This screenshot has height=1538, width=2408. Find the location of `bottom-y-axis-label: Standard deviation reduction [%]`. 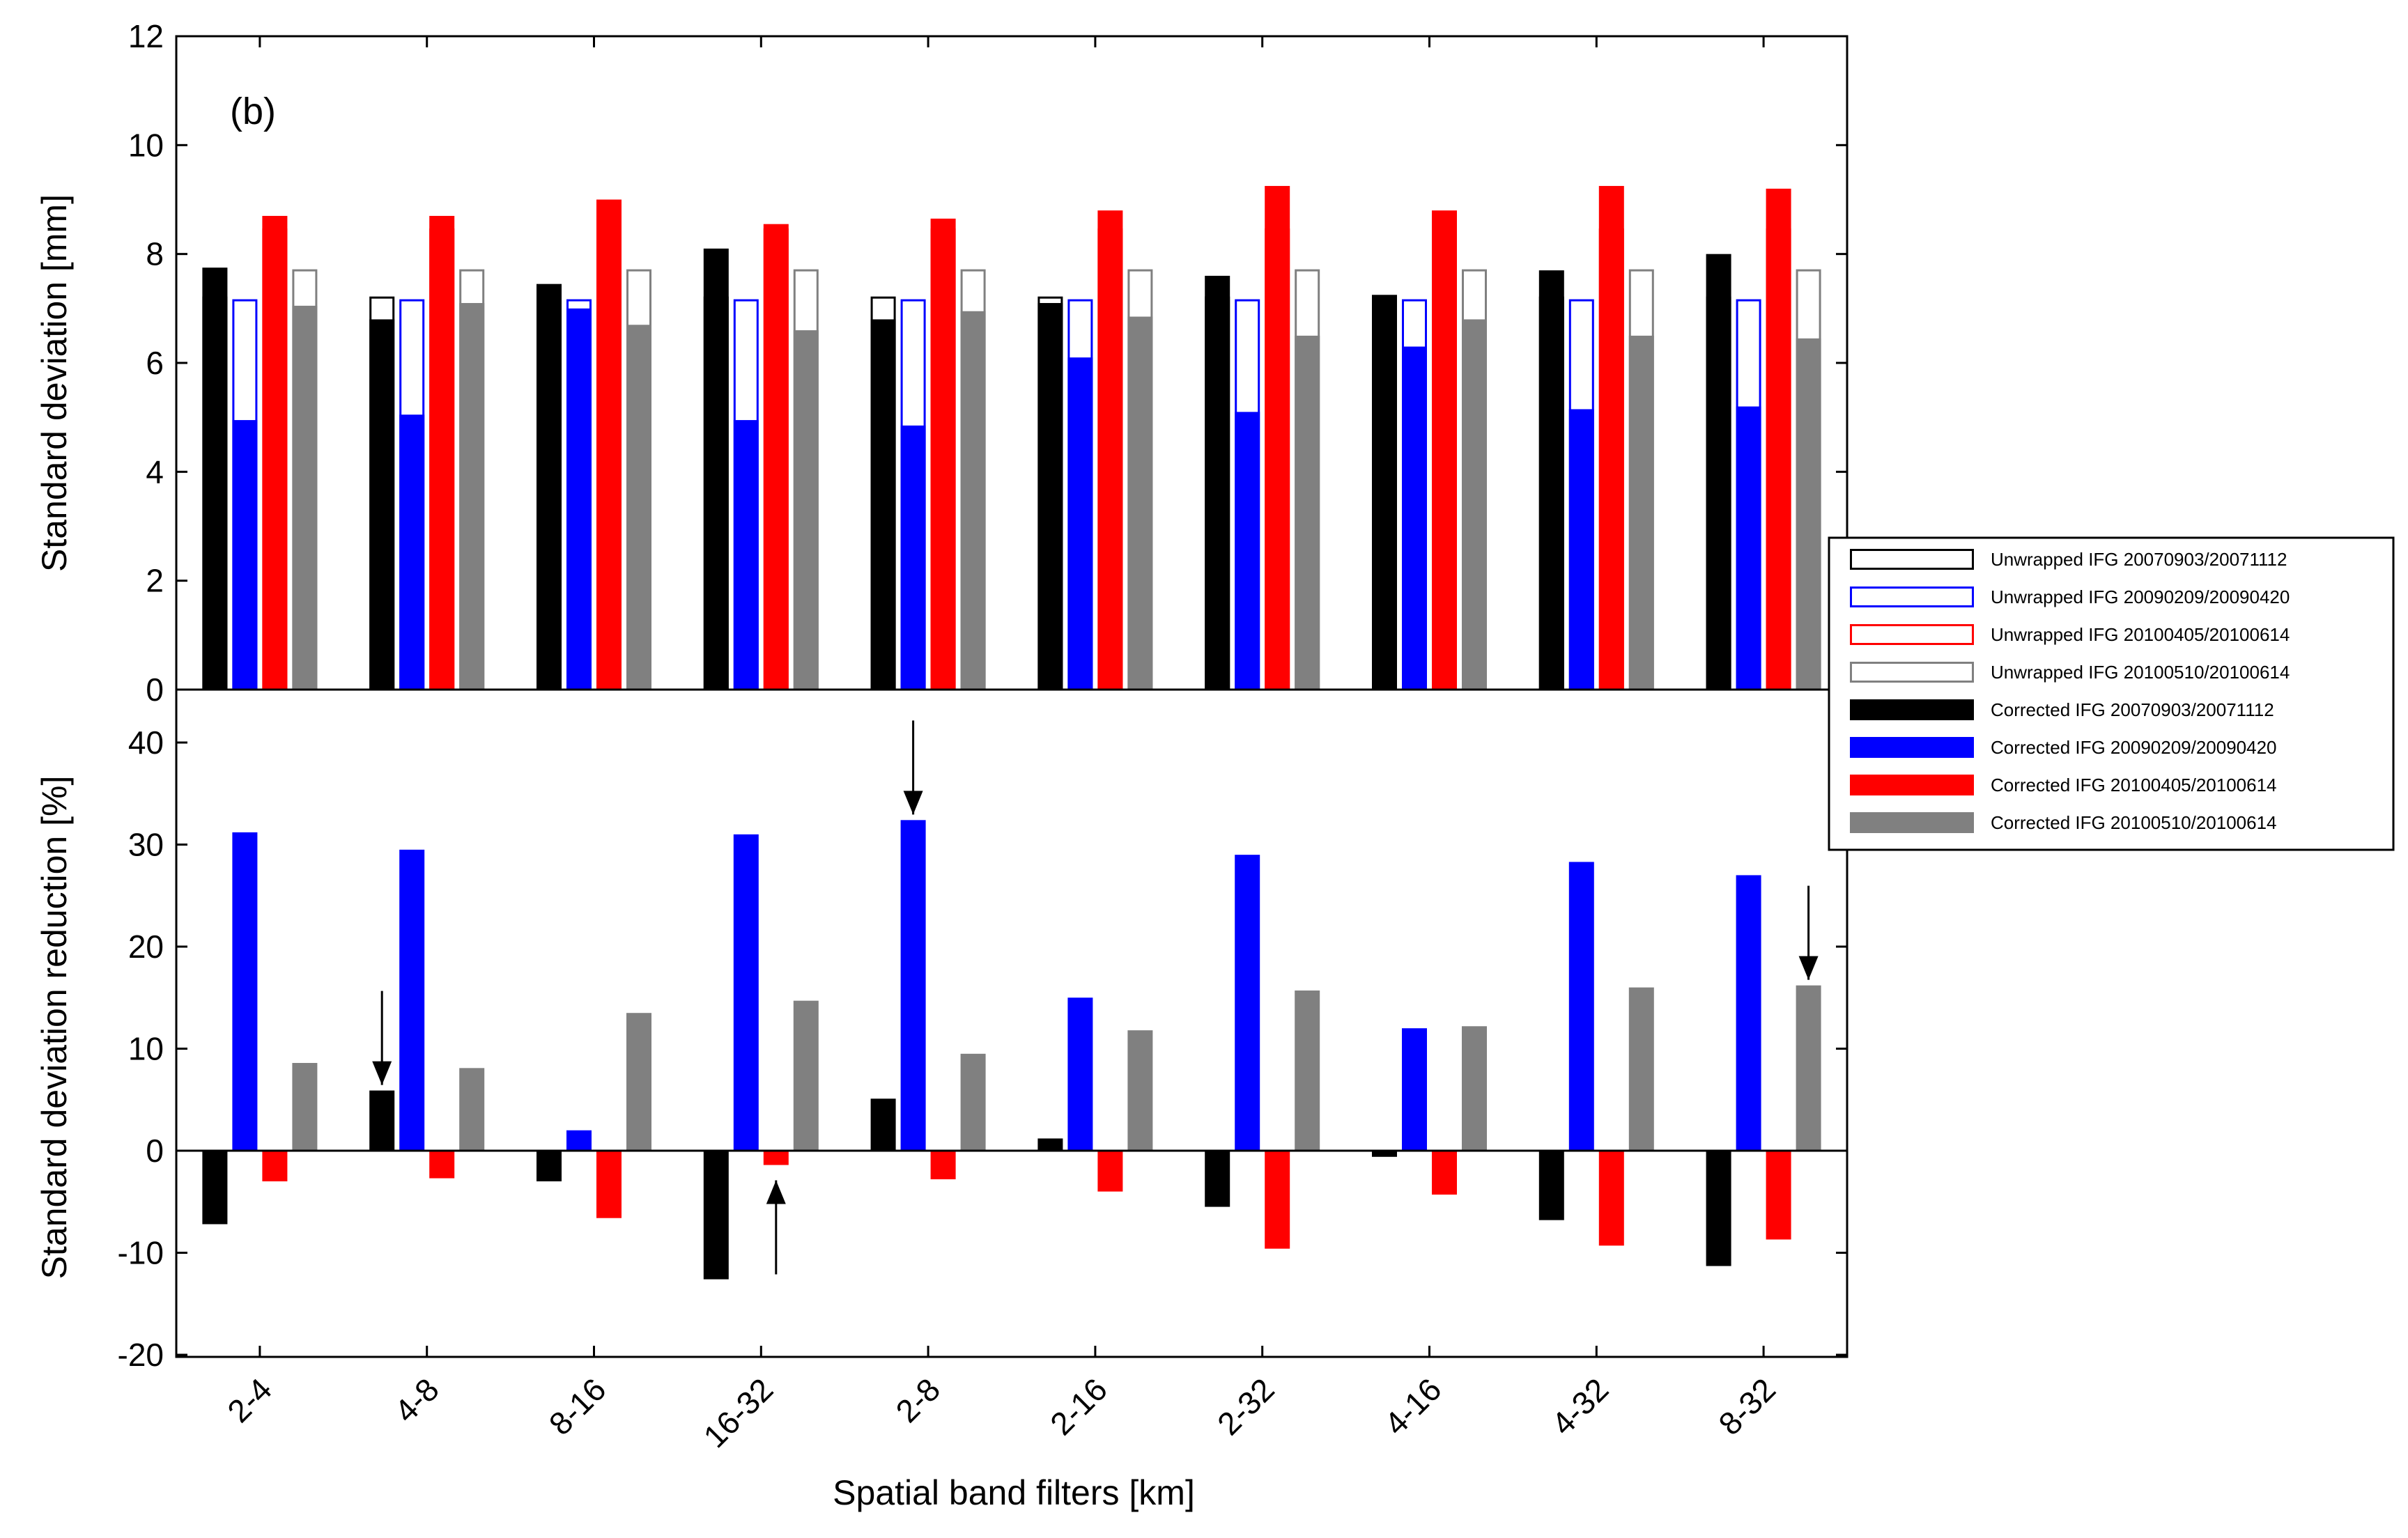

bottom-y-axis-label: Standard deviation reduction [%] is located at coordinates (55, 1028).